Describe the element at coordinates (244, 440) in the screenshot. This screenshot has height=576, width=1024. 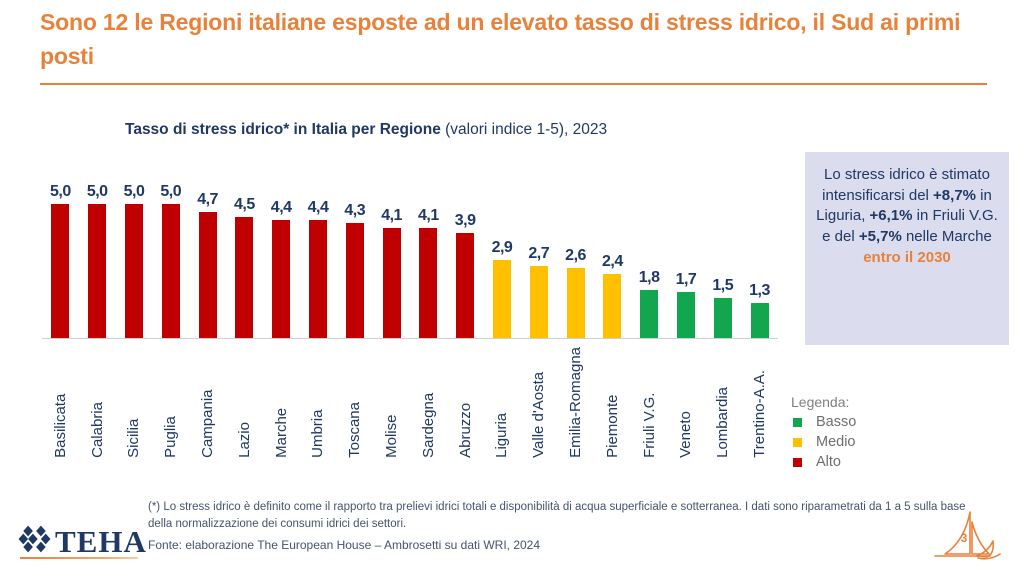
I see `axis-label: Lazio` at that location.